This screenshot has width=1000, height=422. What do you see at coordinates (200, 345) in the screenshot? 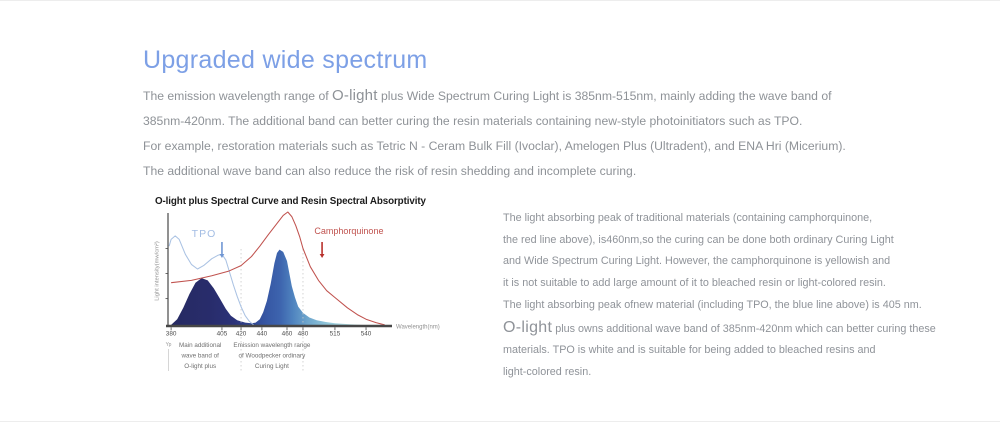
I see `region-annotation-left: Main additional` at bounding box center [200, 345].